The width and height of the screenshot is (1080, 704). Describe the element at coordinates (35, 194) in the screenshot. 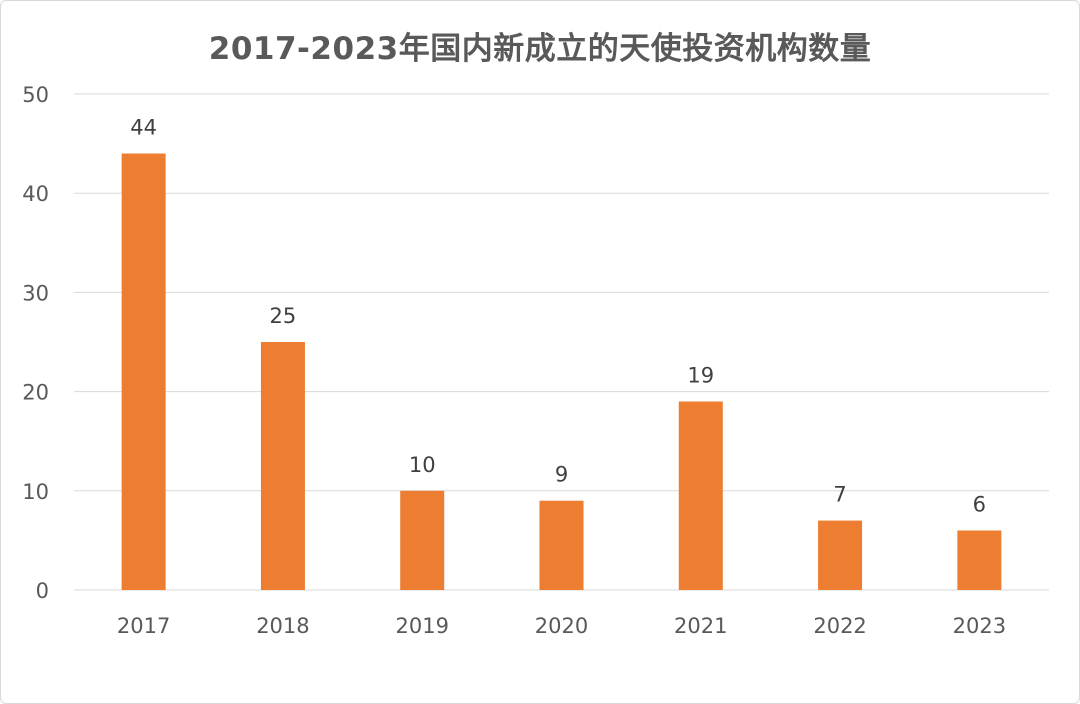

I see `y-tick-label: 40` at that location.